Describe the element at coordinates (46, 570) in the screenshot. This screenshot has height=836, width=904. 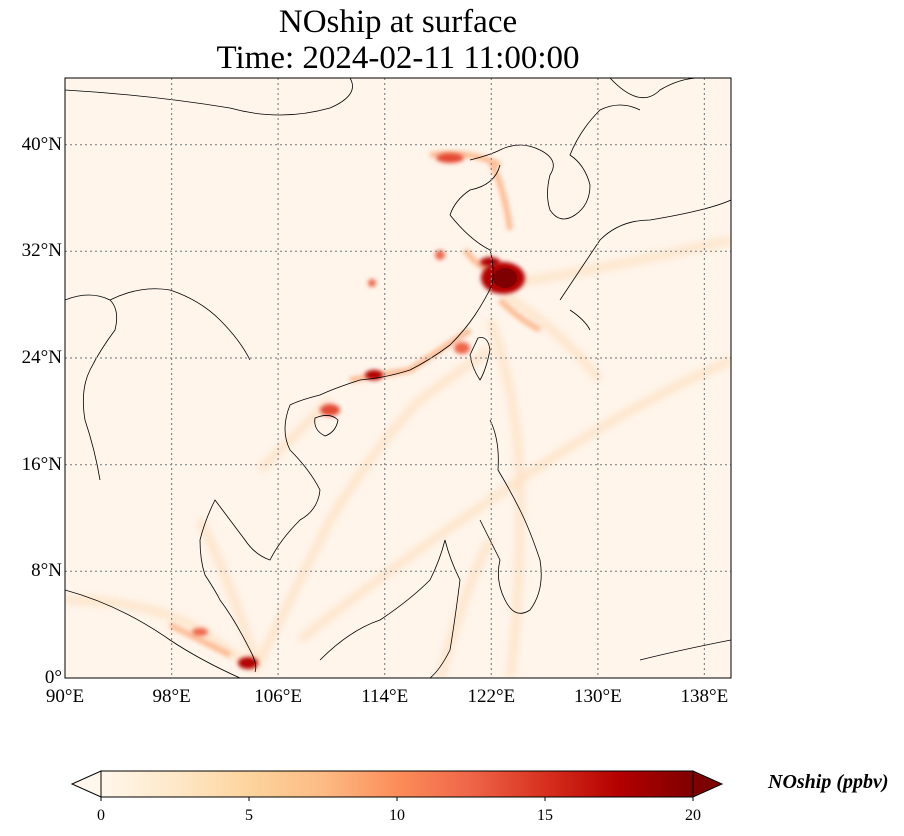
I see `lat-tick-label: 8°N` at that location.